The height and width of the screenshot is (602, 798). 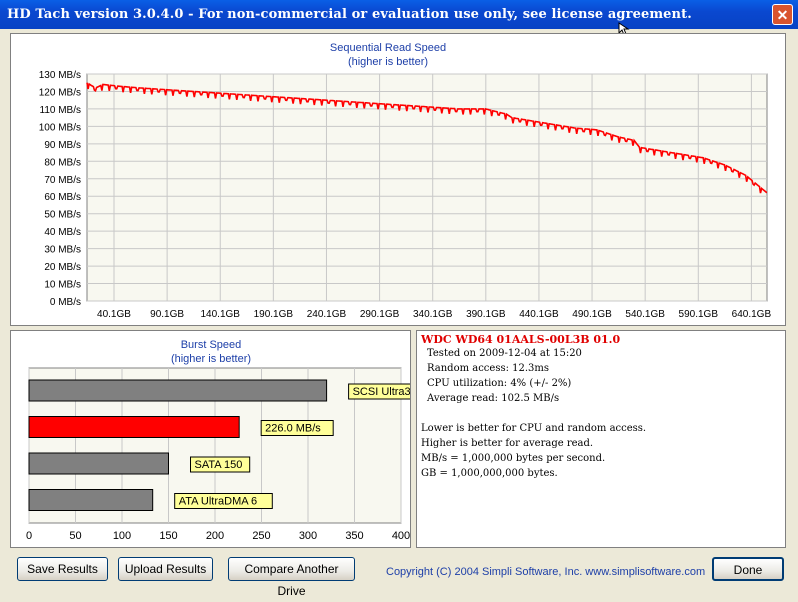 I want to click on burst-x-tick-label: 50, so click(x=75, y=536).